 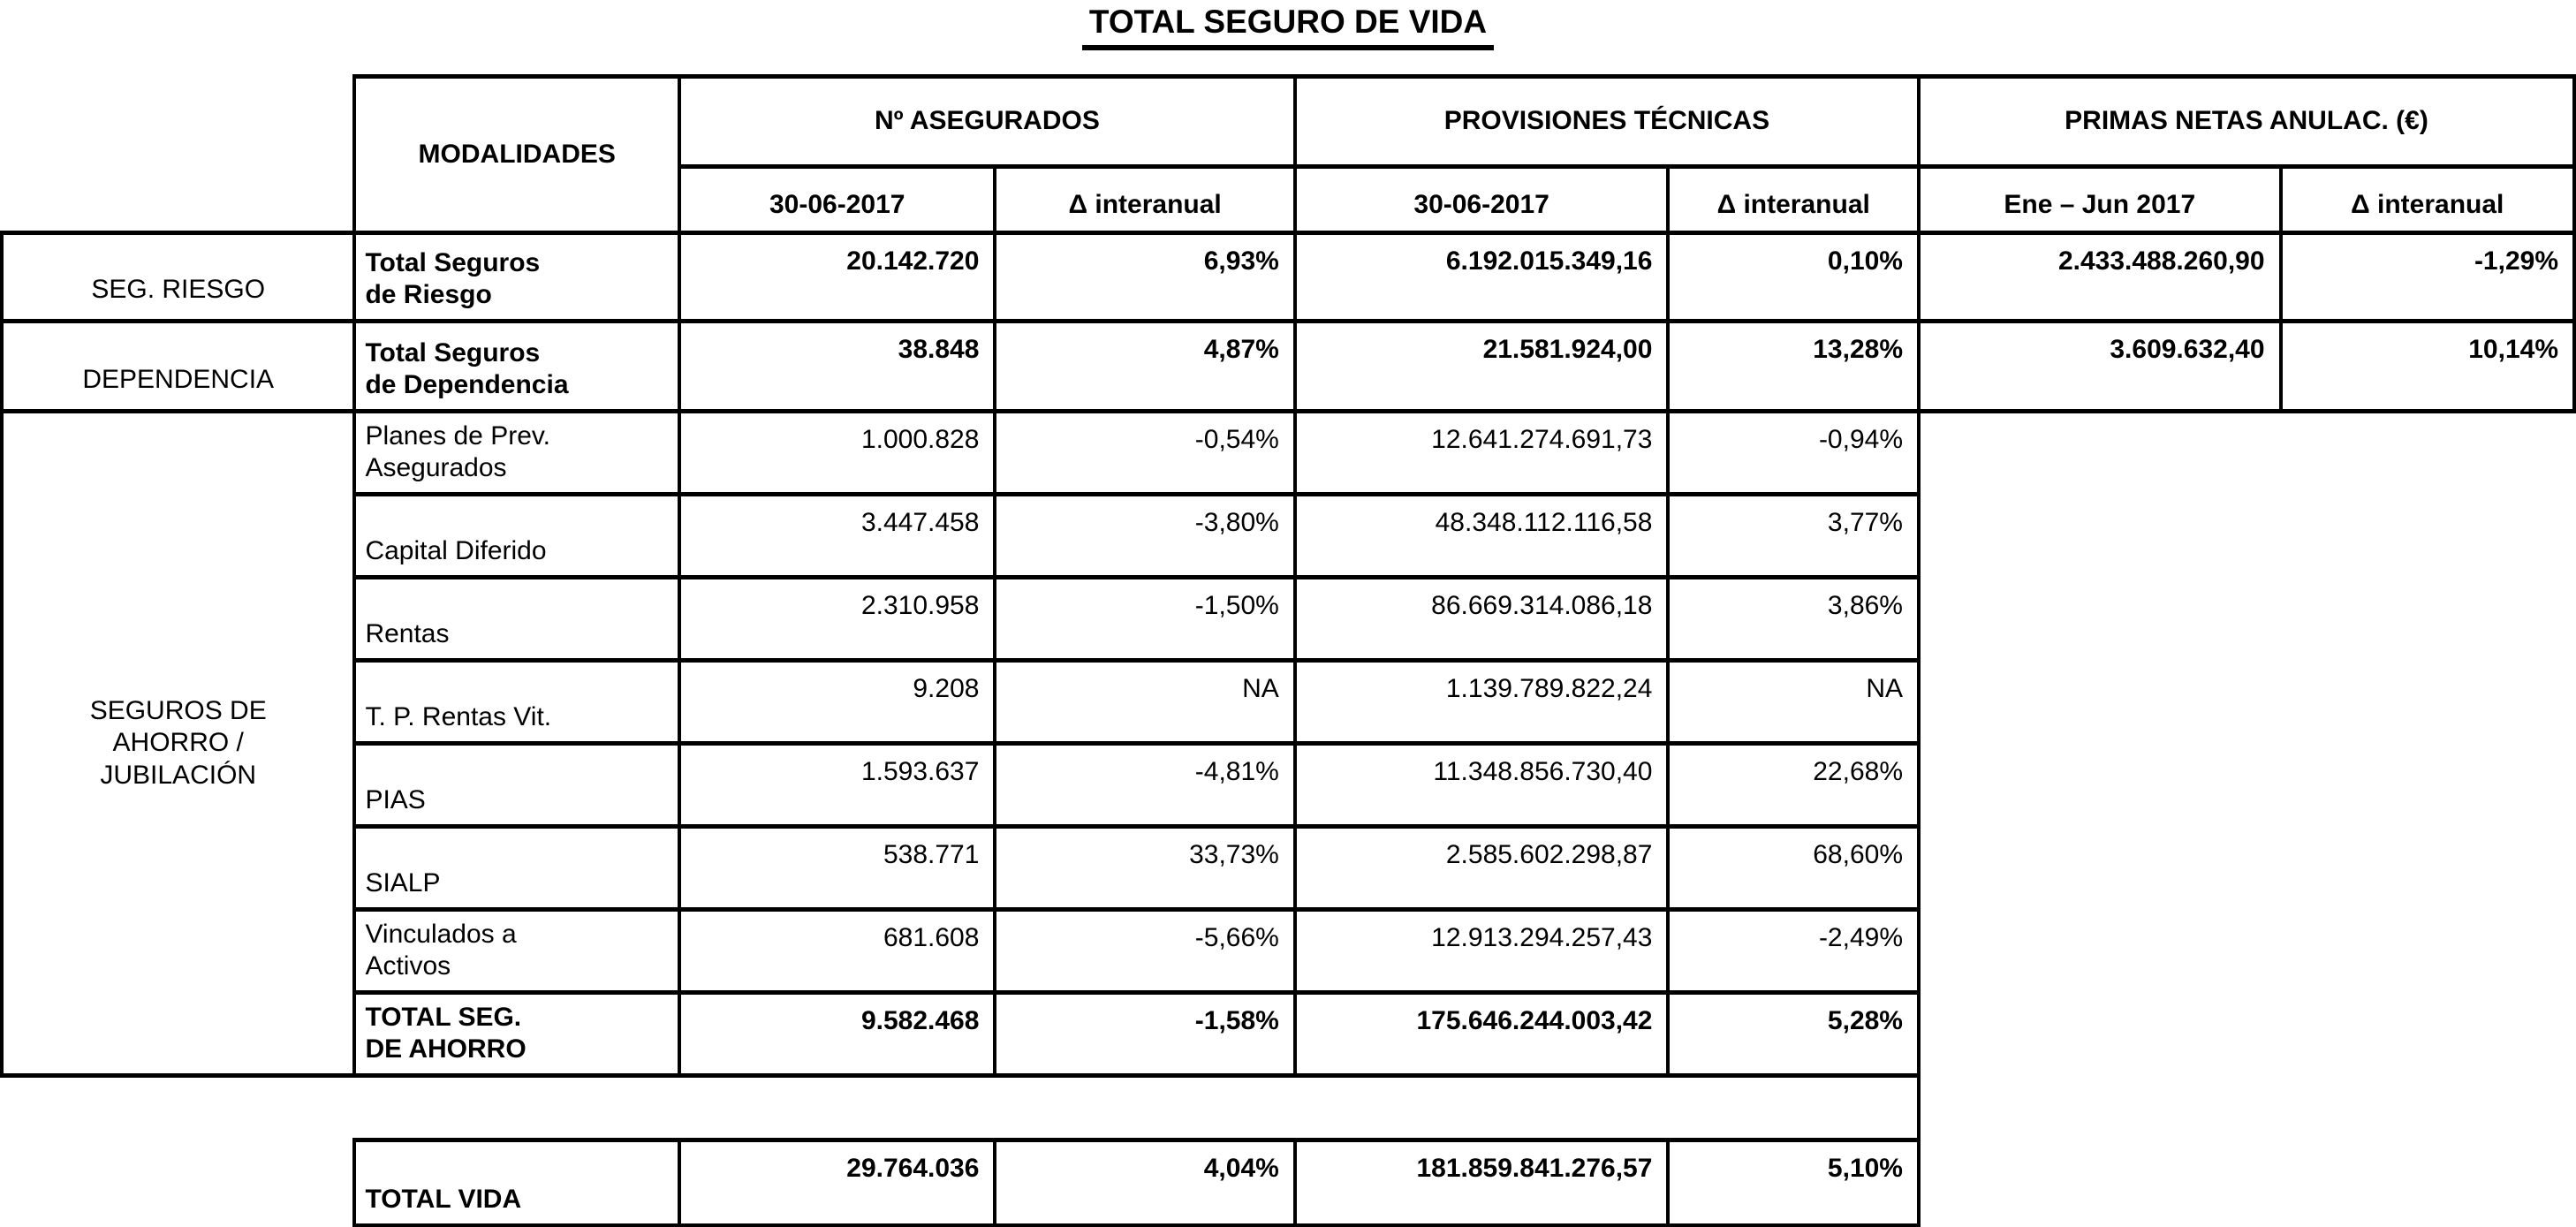 I want to click on cell-asegurados-delta: -1,58%, so click(x=1145, y=1034).